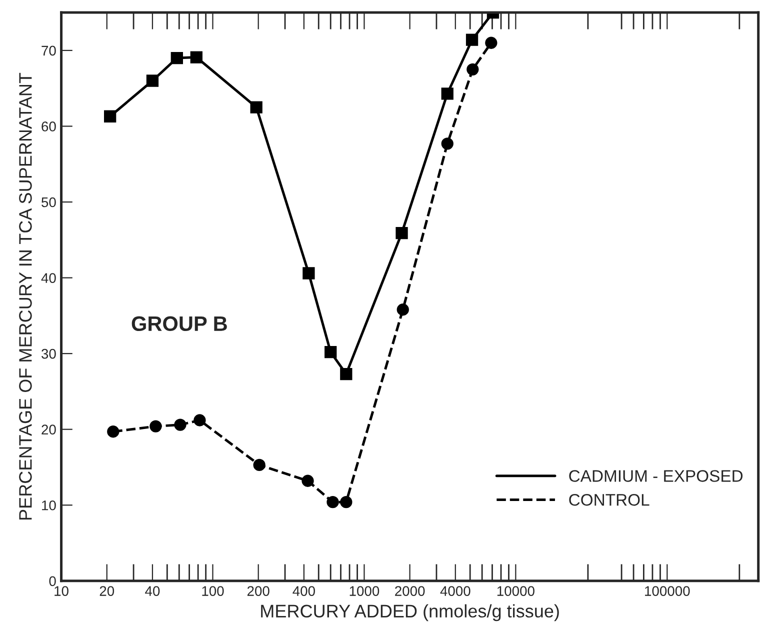 This screenshot has height=628, width=766. I want to click on x-tick-label: 20, so click(107, 591).